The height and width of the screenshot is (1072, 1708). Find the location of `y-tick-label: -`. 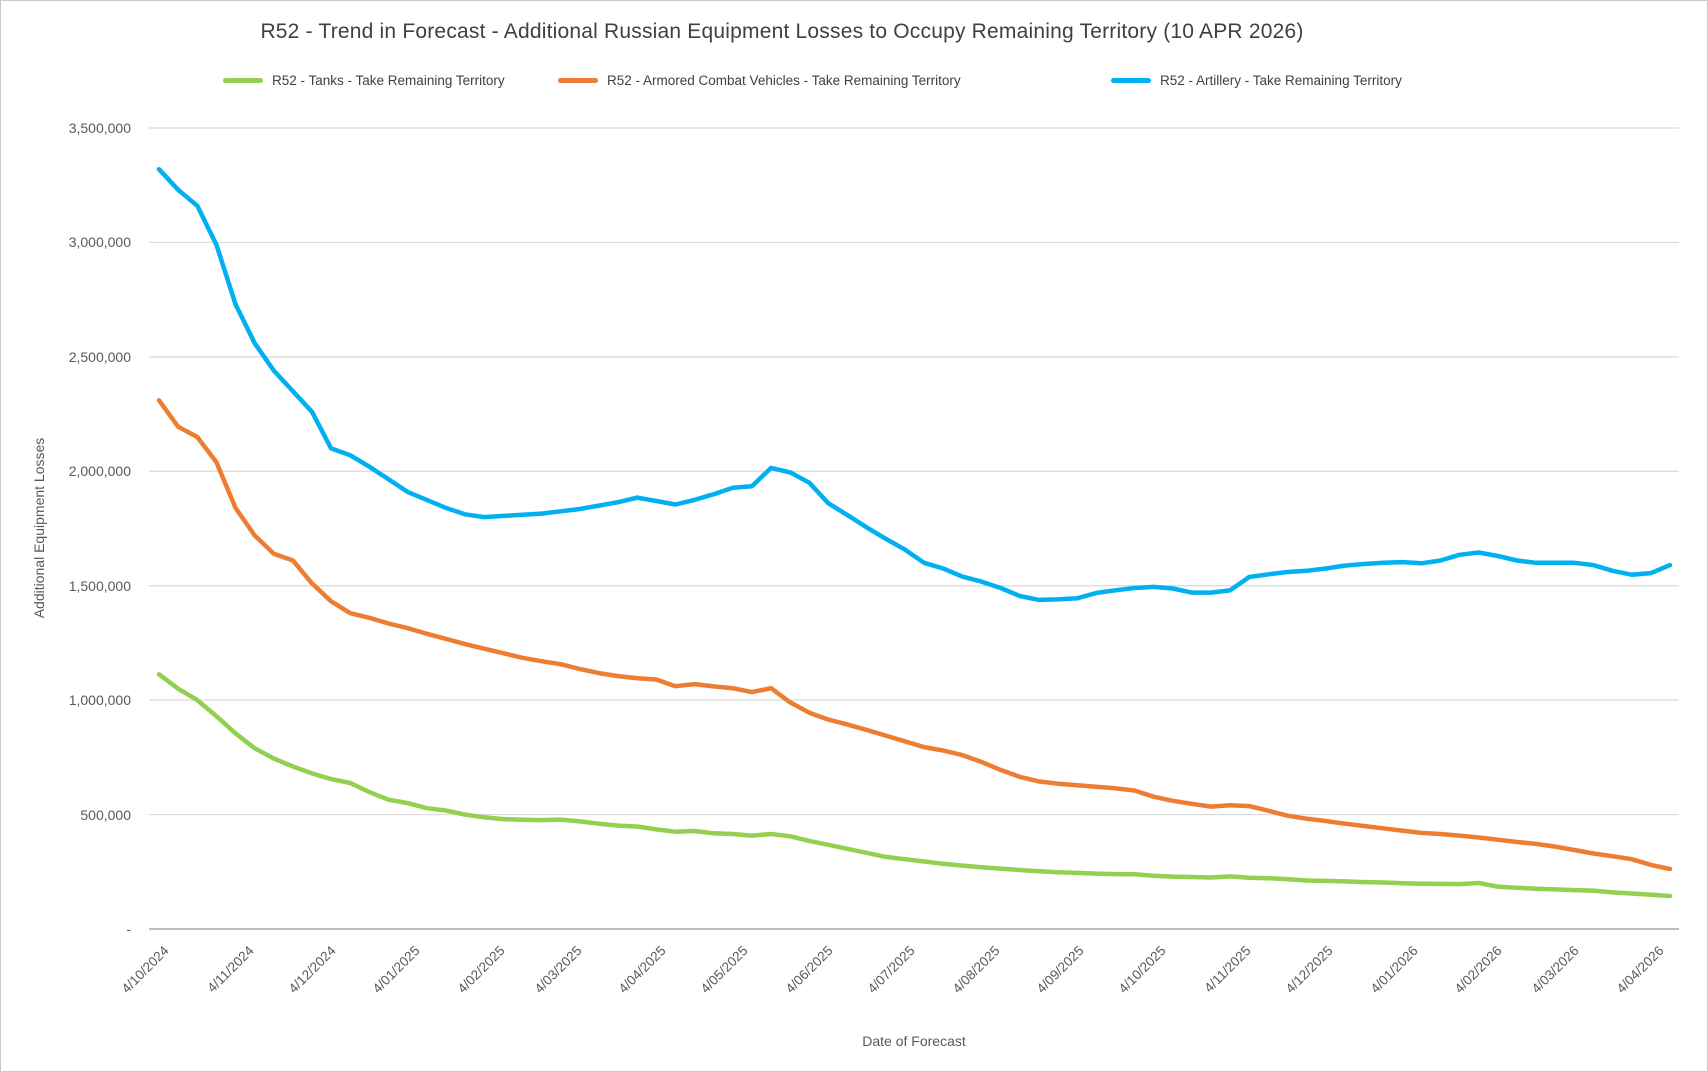

y-tick-label: - is located at coordinates (128, 929).